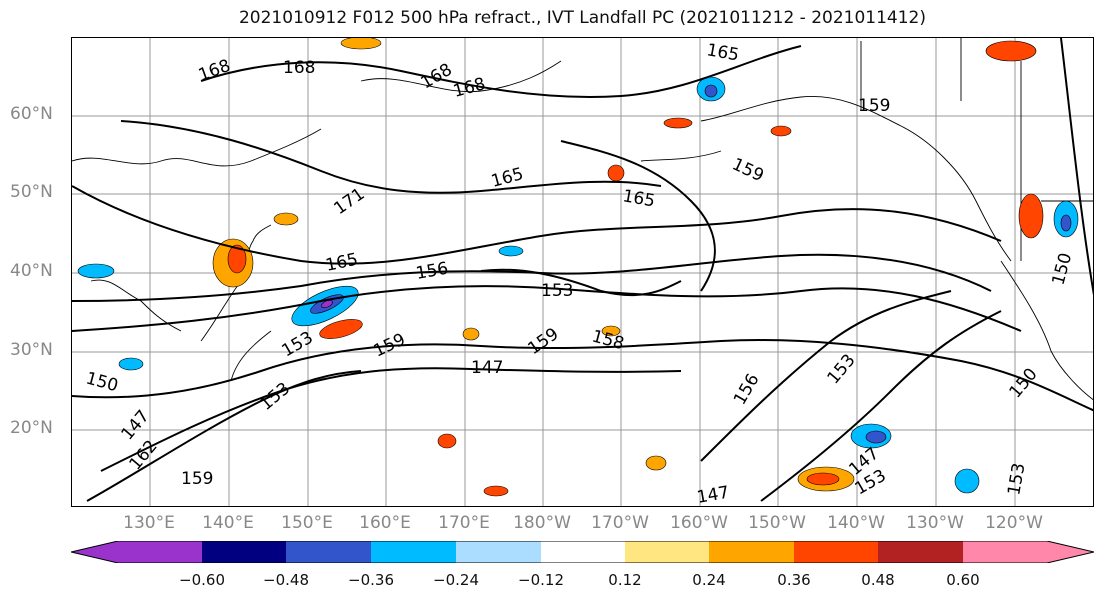 The image size is (1105, 601). Describe the element at coordinates (456, 580) in the screenshot. I see `colorbar-tick-label: −0.24` at that location.